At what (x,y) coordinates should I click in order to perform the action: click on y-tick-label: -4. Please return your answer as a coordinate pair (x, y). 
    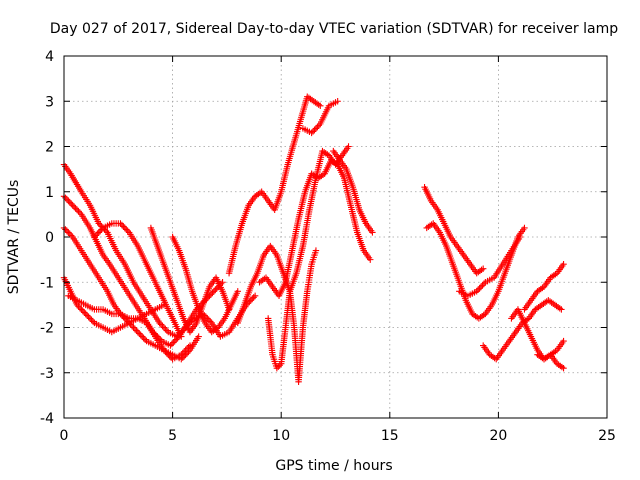
    Looking at the image, I should click on (47, 419).